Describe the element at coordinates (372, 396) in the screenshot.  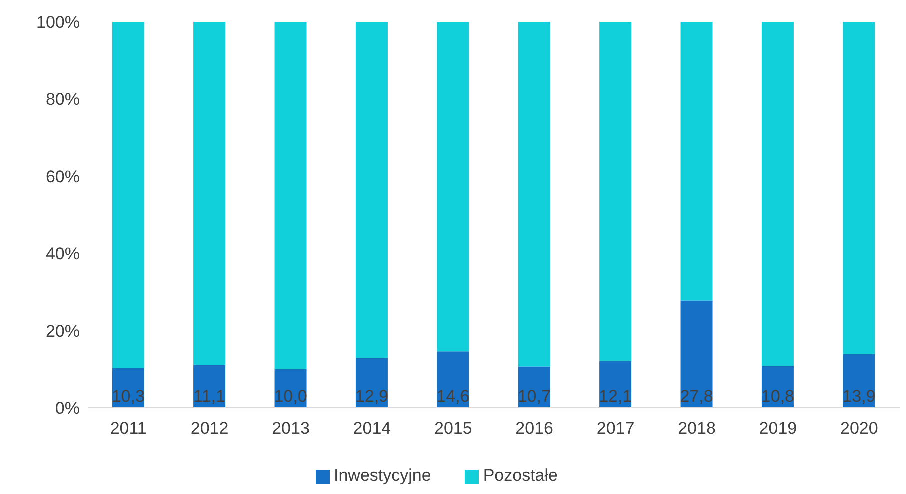
I see `data-label: 12,9` at that location.